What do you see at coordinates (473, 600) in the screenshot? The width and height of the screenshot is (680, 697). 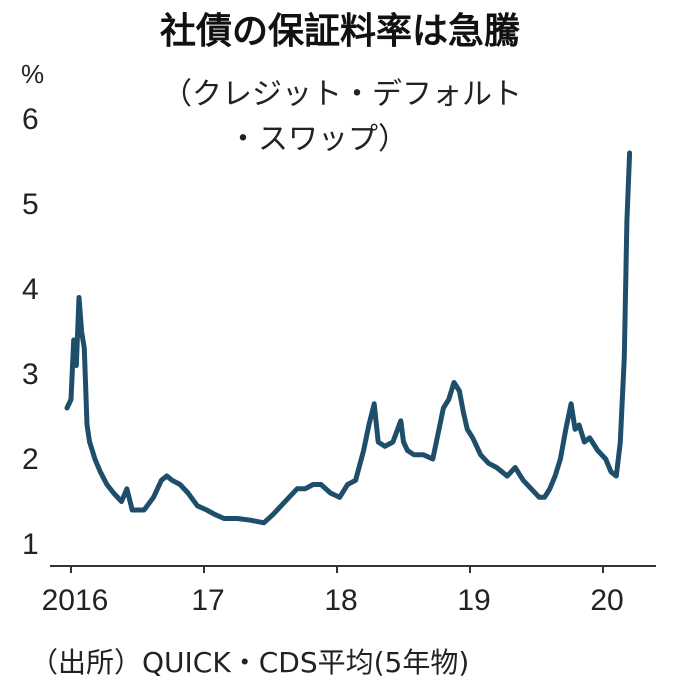 I see `x-tick-label: 19` at bounding box center [473, 600].